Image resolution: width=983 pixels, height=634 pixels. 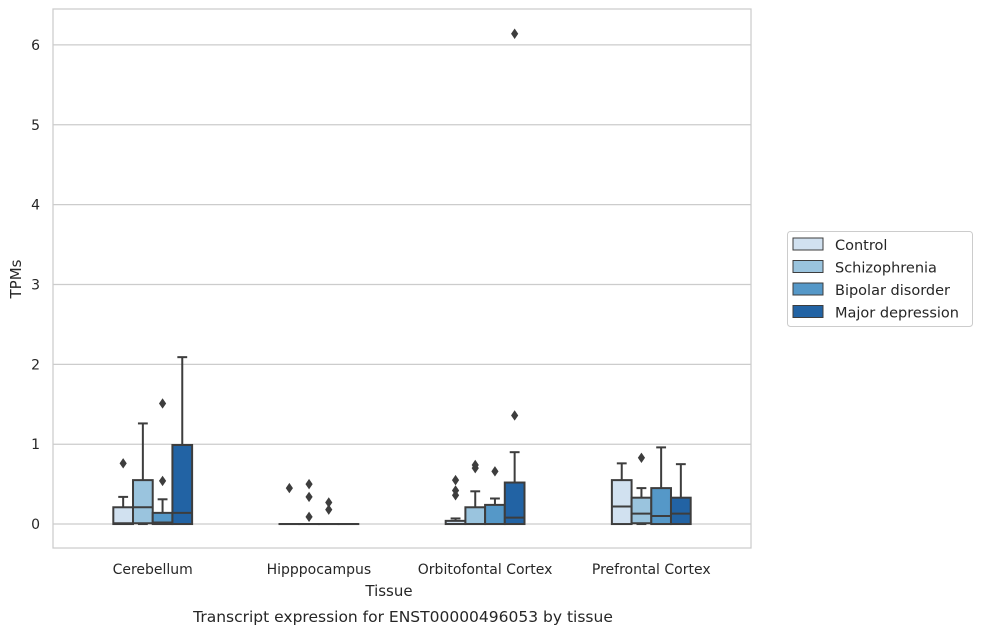 What do you see at coordinates (35, 365) in the screenshot?
I see `y-tick-label: 2` at bounding box center [35, 365].